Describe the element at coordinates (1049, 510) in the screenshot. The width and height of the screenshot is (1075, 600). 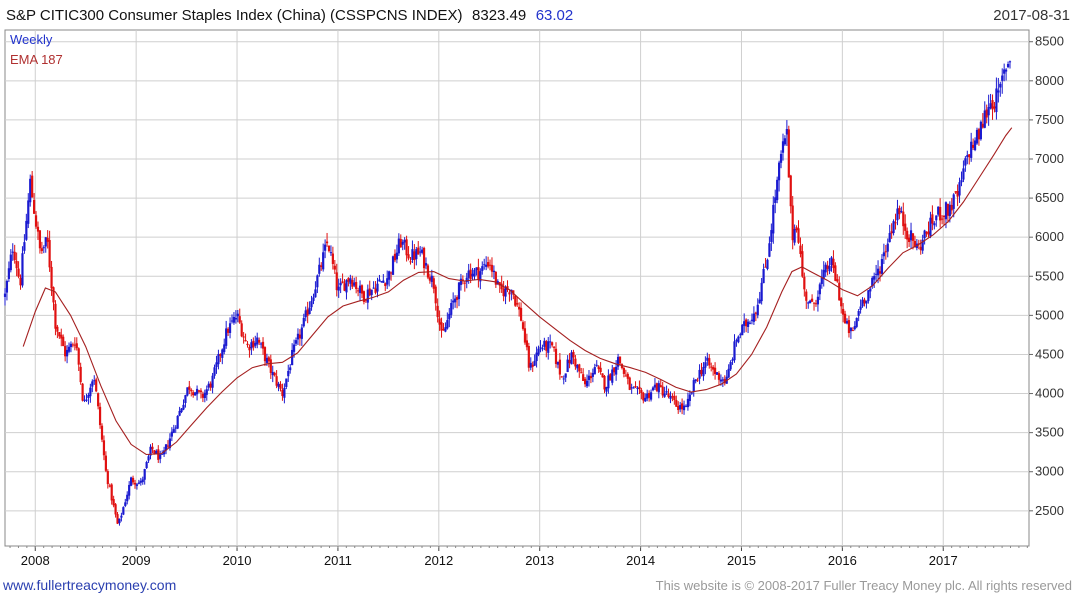
I see `y-tick-label: 2500` at that location.